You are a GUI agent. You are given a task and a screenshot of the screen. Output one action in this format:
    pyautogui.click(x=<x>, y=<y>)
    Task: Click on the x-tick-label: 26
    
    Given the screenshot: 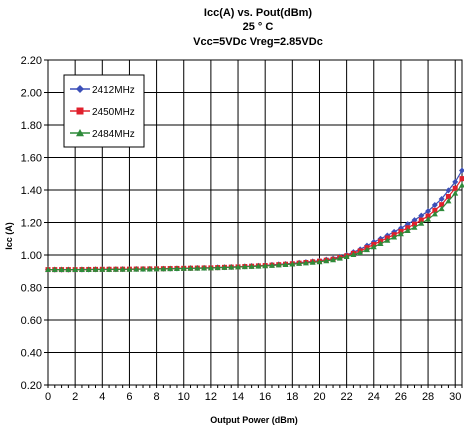 What is the action you would take?
    pyautogui.click(x=401, y=397)
    